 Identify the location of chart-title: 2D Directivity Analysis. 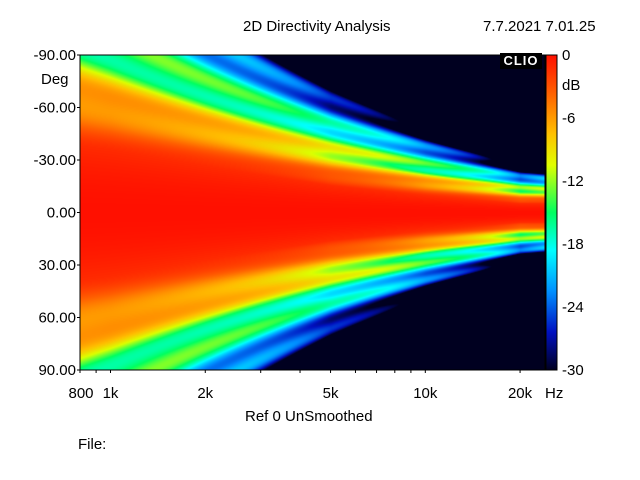
(317, 26).